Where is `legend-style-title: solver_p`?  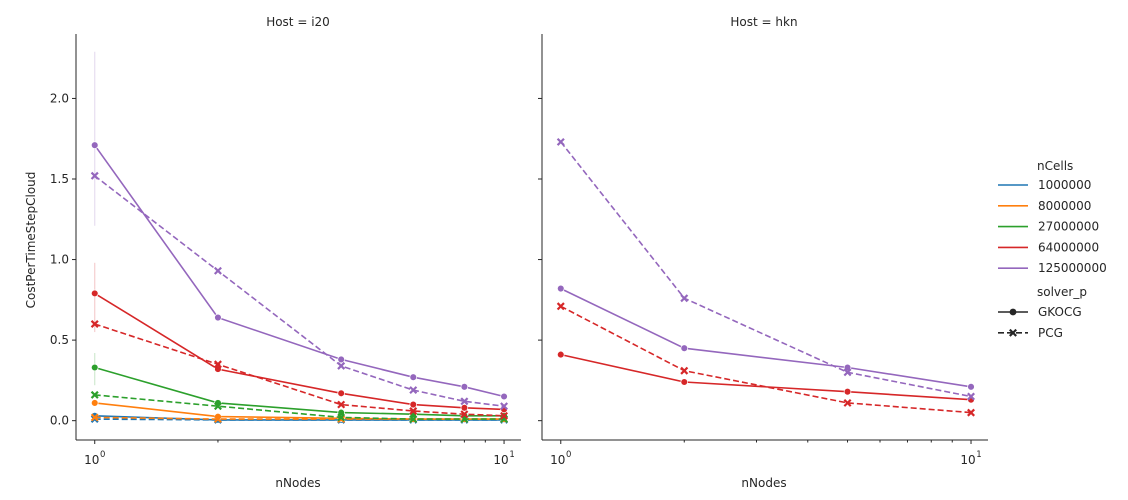 legend-style-title: solver_p is located at coordinates (1062, 292).